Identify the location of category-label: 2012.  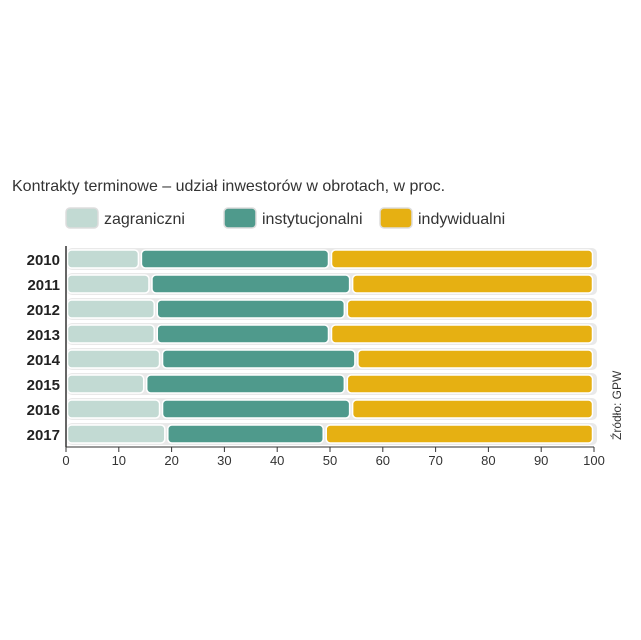
(43, 310).